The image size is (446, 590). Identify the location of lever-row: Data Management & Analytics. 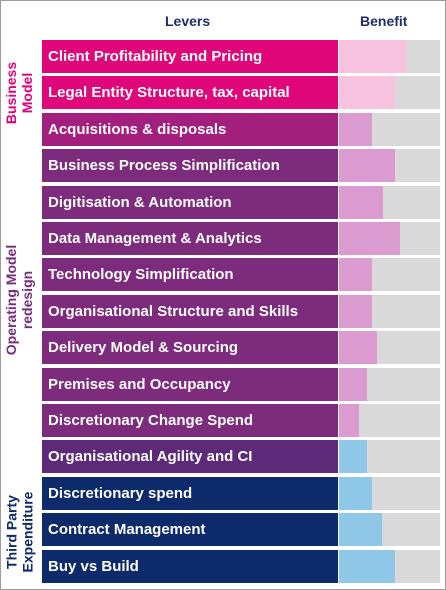
(190, 238).